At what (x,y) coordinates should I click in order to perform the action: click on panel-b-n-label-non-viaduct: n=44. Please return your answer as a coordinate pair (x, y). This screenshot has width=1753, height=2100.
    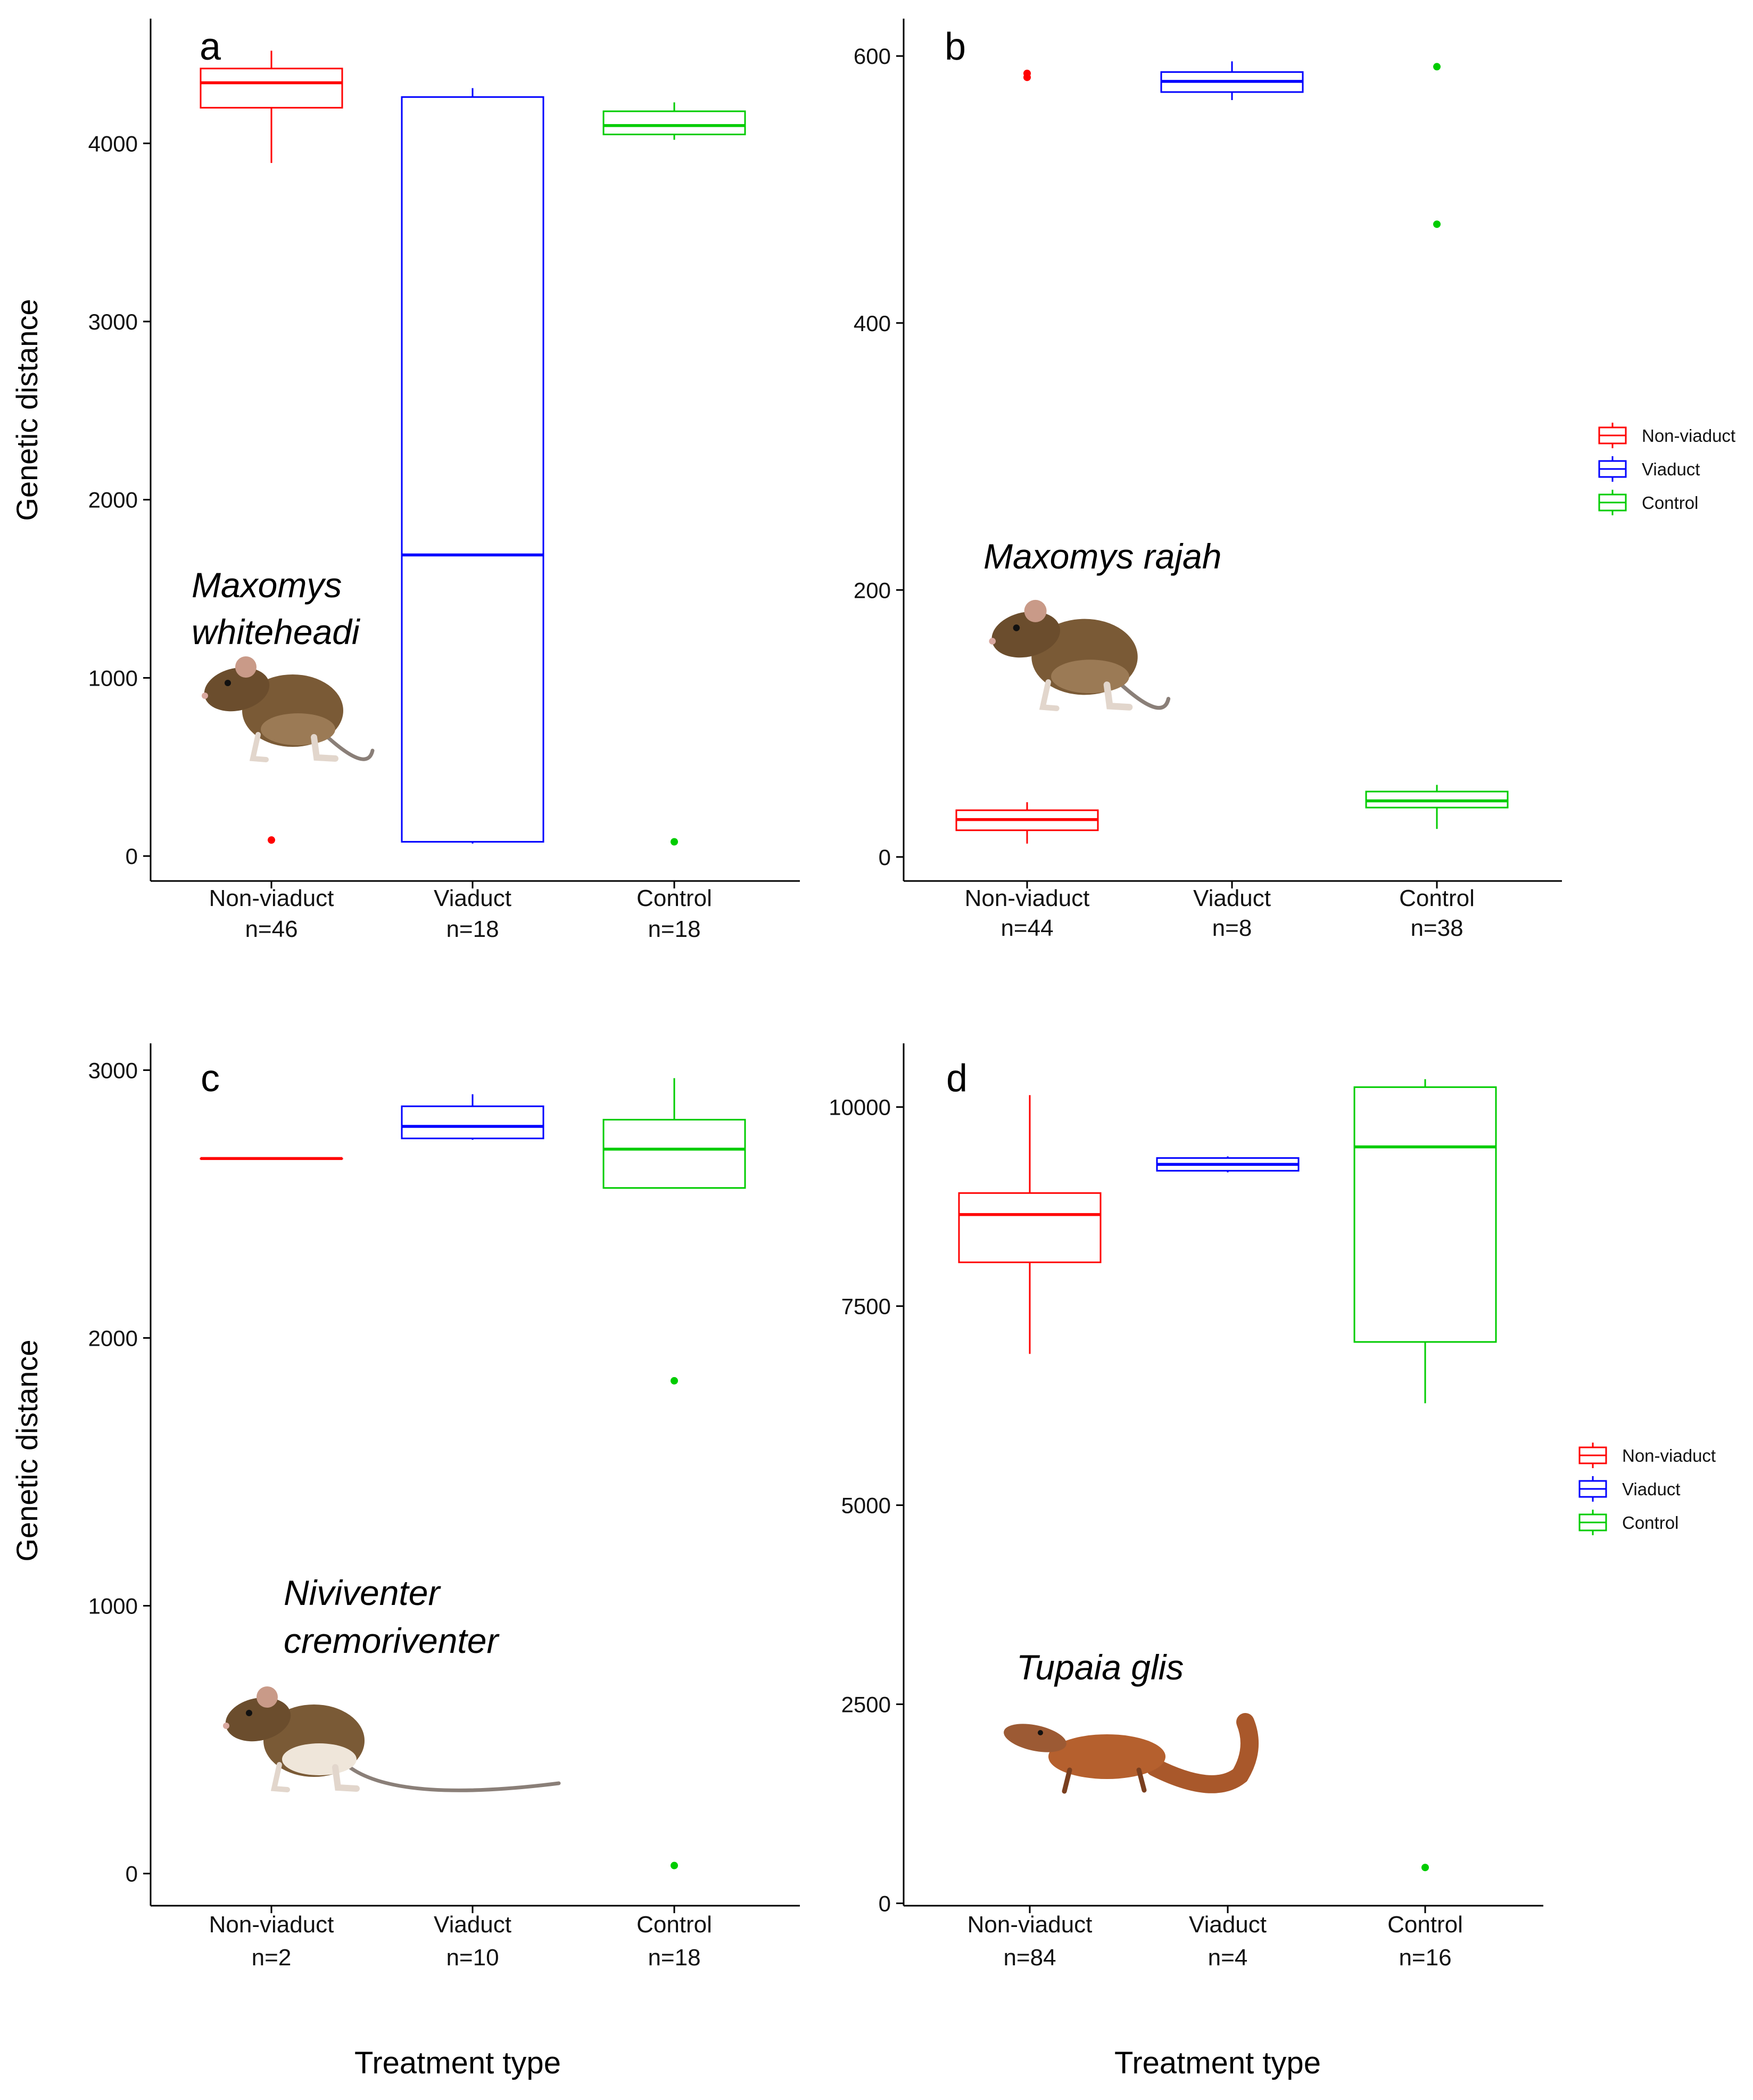
    Looking at the image, I should click on (1026, 928).